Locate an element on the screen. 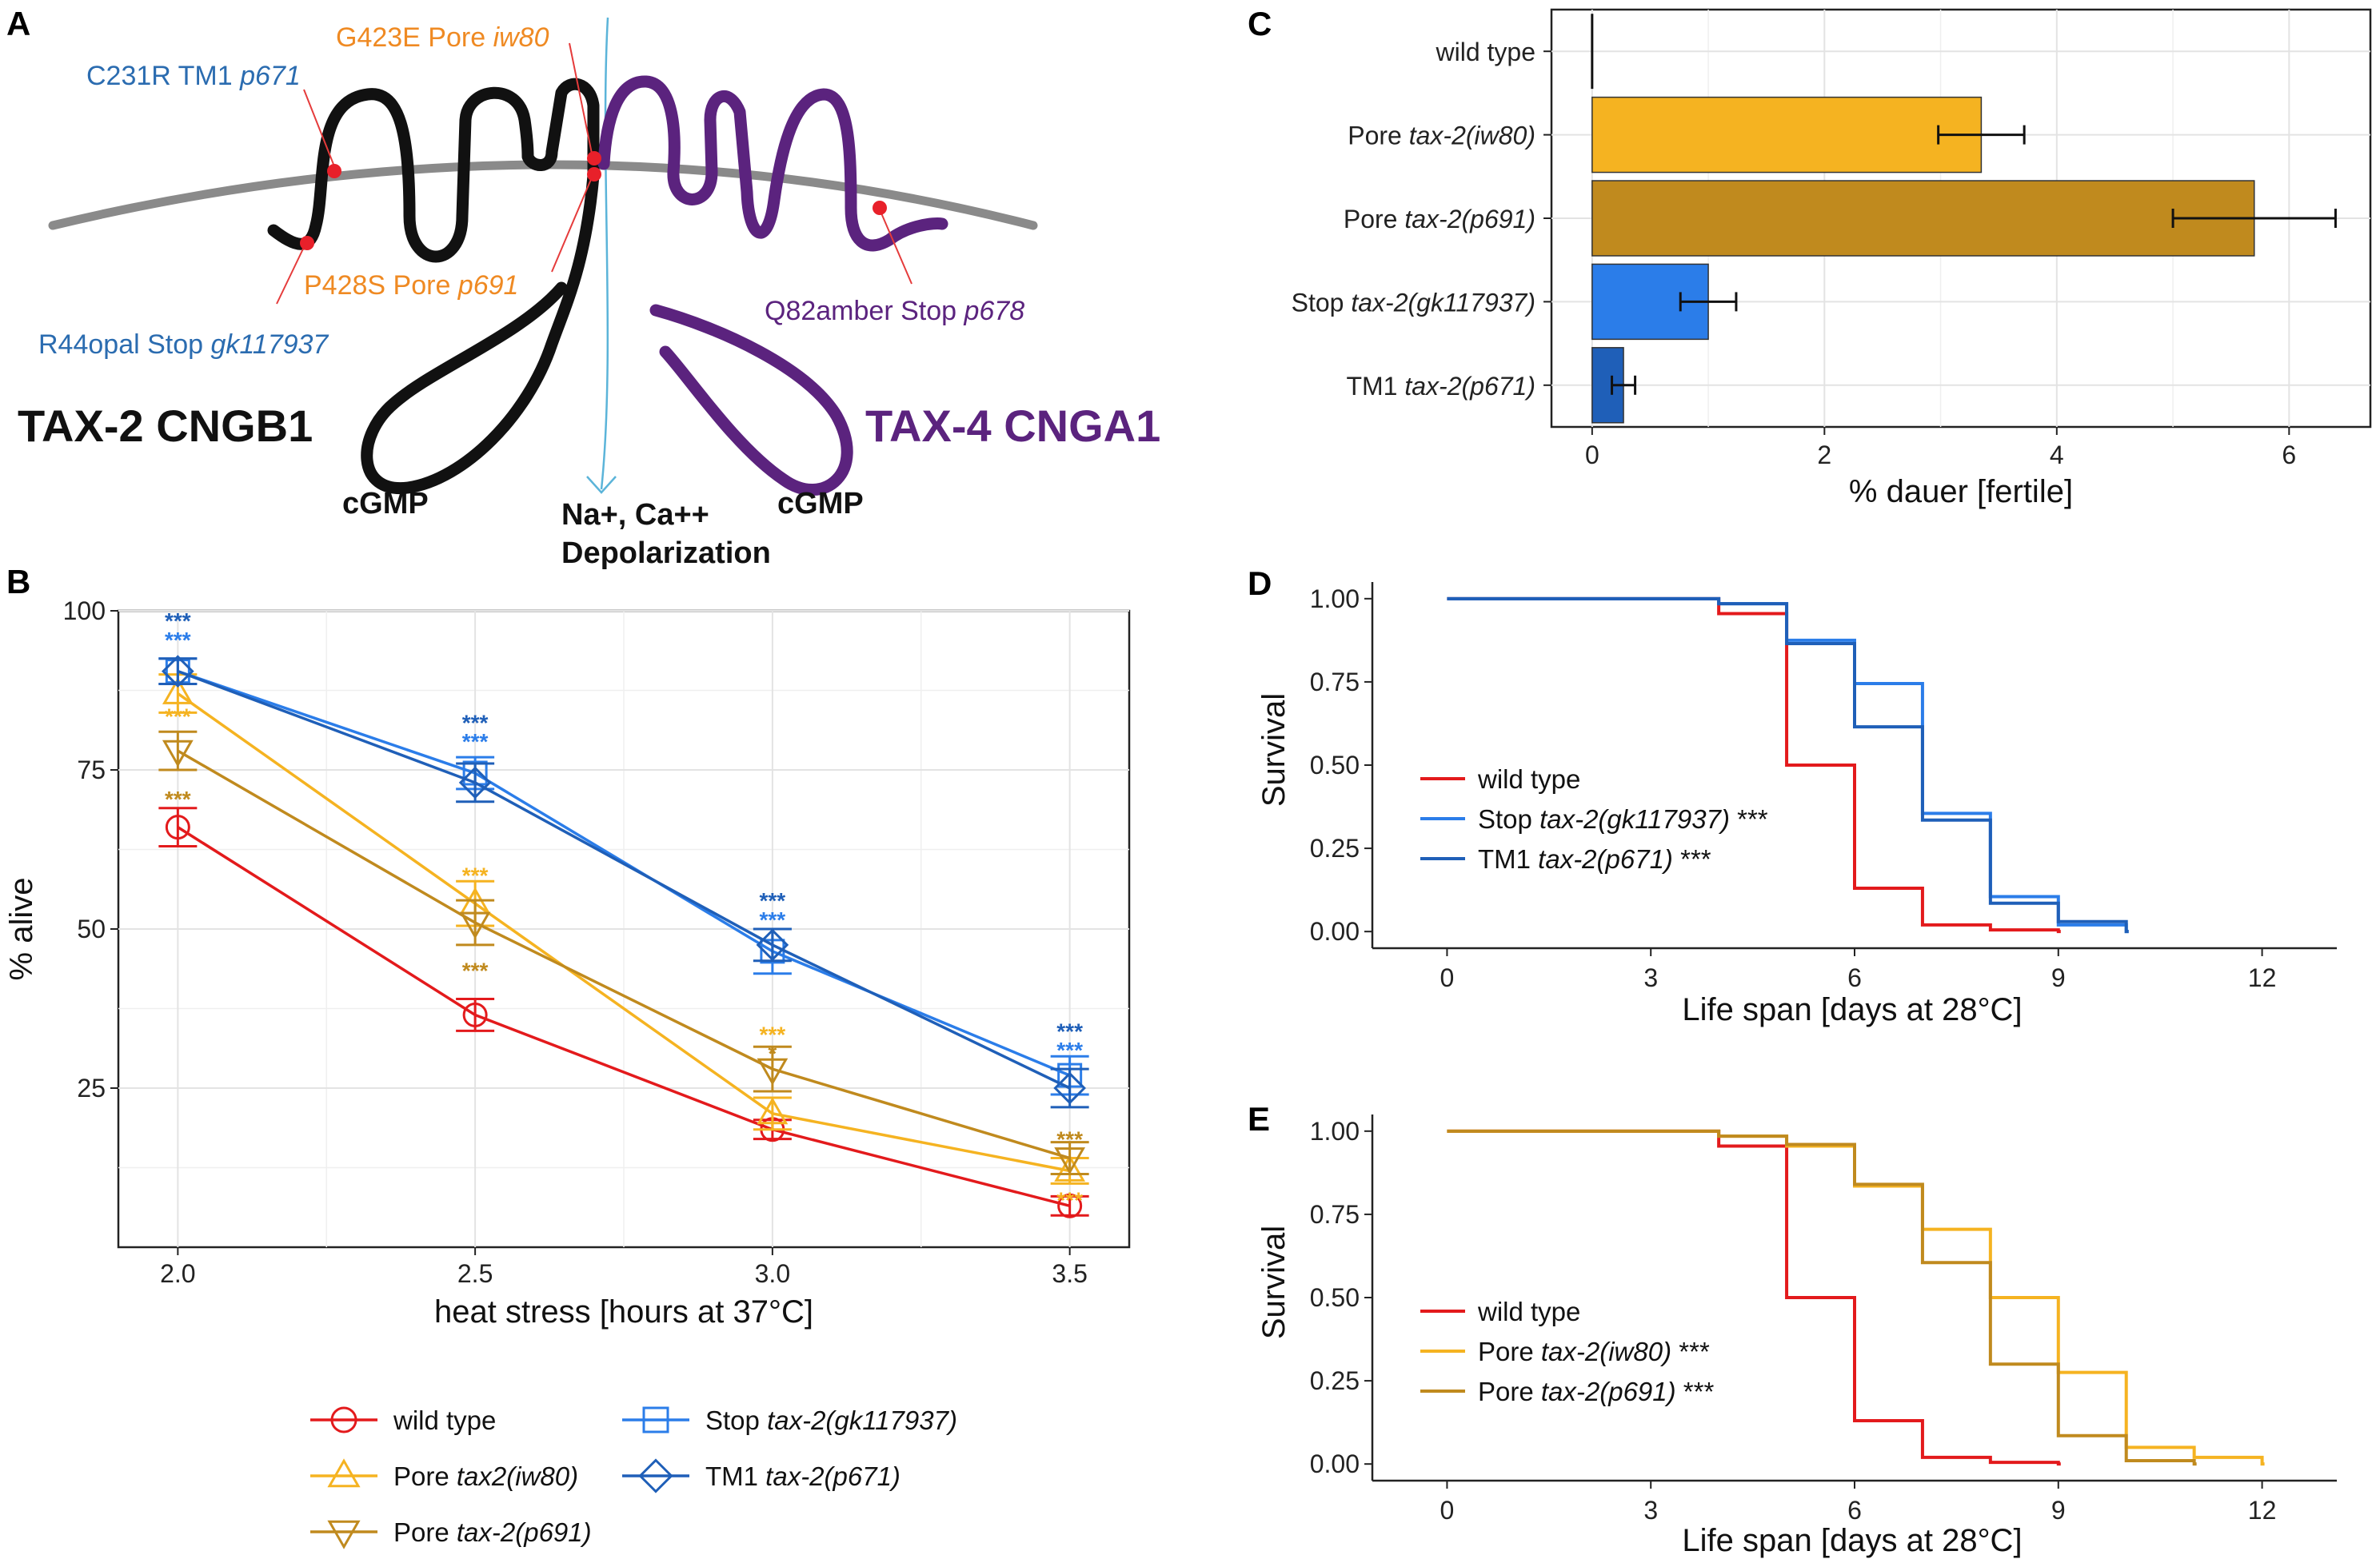 This screenshot has height=1567, width=2380. panel-c-category-gk: Stop tax-2(gk117937) is located at coordinates (1413, 302).